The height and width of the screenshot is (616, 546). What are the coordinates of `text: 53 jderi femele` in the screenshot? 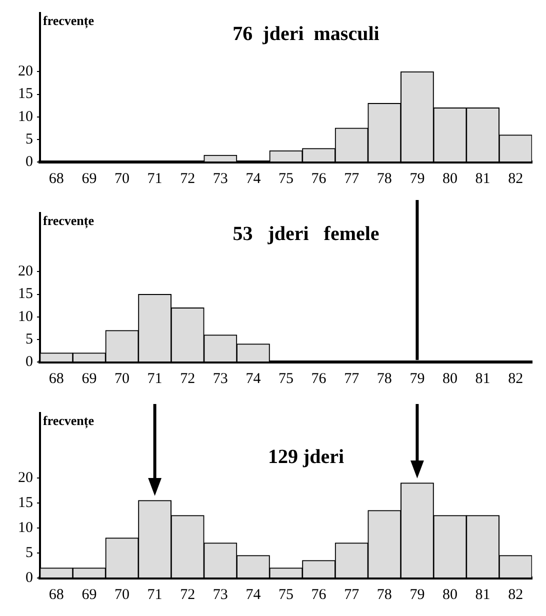 It's located at (306, 234).